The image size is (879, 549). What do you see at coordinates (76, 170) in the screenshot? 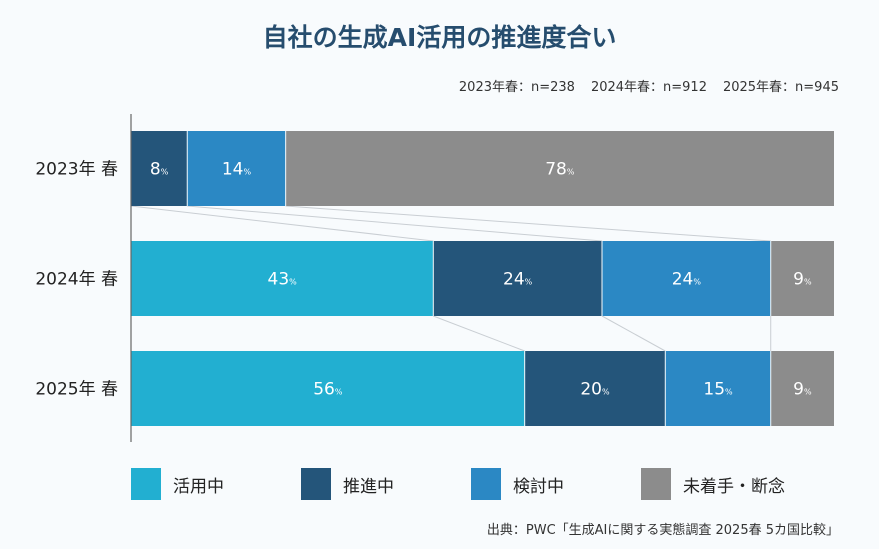
I see `category-label: 2023年 春` at bounding box center [76, 170].